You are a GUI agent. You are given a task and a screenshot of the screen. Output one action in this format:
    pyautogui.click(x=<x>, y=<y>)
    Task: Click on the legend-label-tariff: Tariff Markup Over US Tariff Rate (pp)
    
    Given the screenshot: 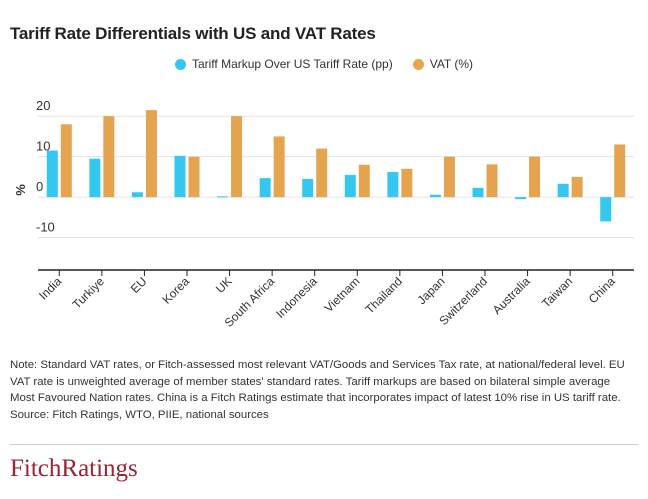 What is the action you would take?
    pyautogui.click(x=292, y=64)
    